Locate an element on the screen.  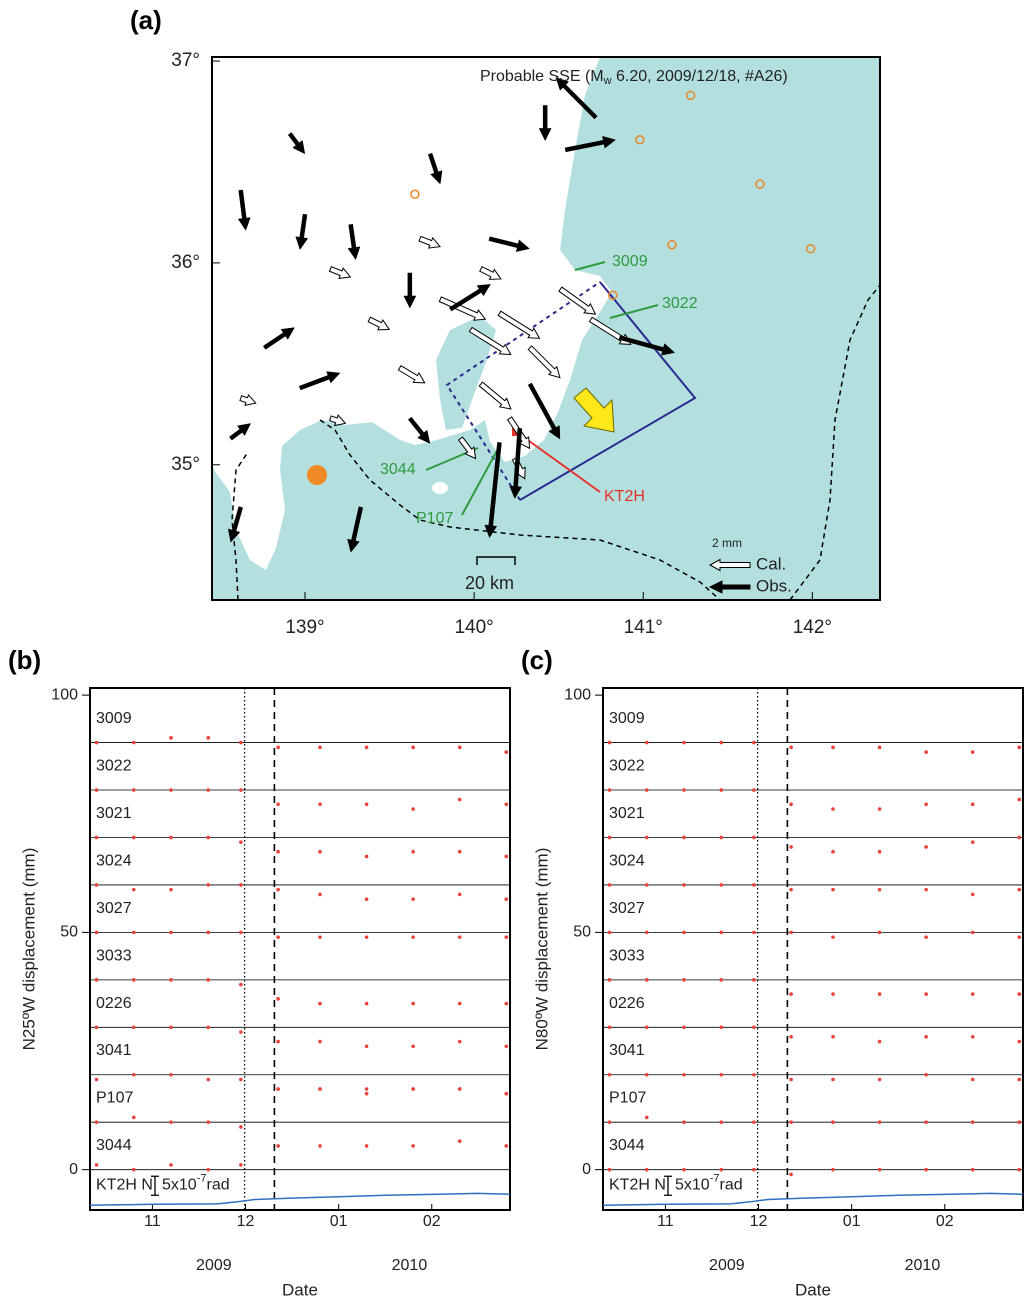
station-label: 3041 is located at coordinates (627, 1050).